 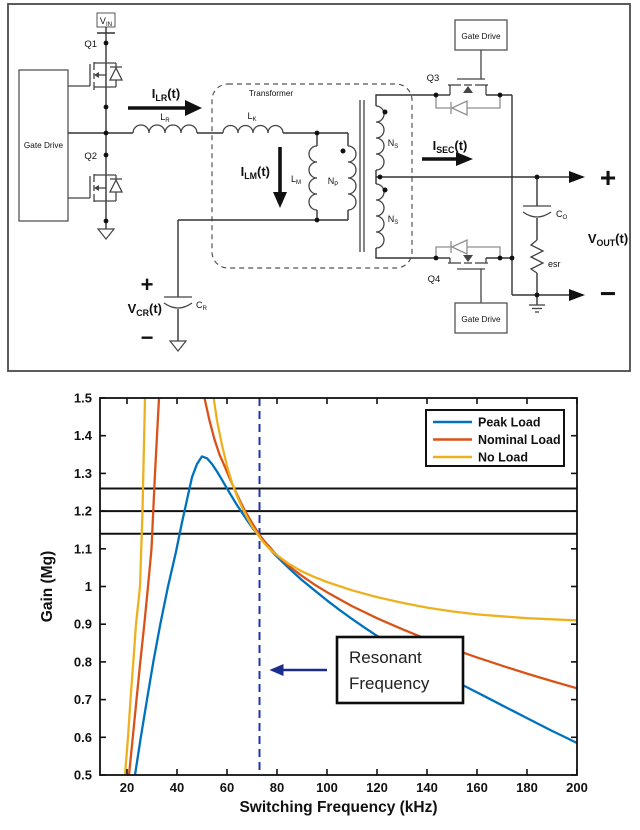 I want to click on gate-drive-q3: Gate Drive, so click(x=481, y=35).